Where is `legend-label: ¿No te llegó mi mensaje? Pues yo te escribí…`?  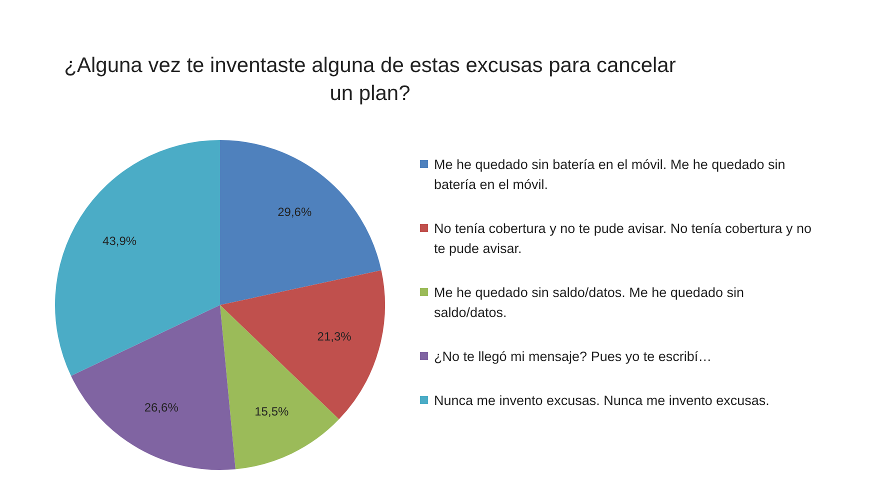 legend-label: ¿No te llegó mi mensaje? Pues yo te escribí… is located at coordinates (573, 357).